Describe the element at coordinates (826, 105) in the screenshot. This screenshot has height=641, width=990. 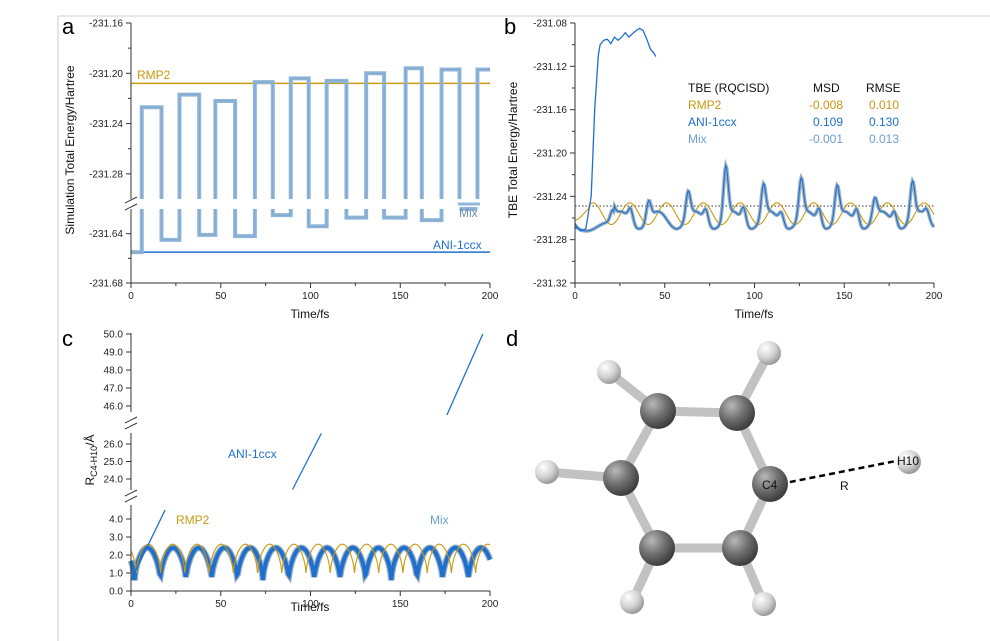
I see `table-row-rmp2-msd: -0.008` at that location.